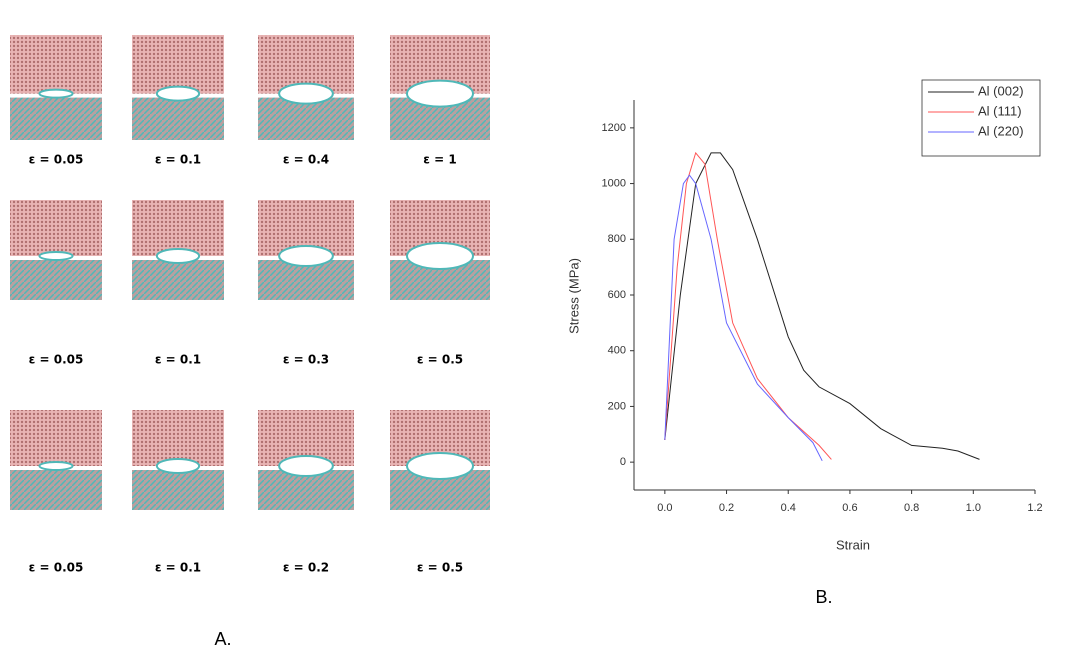  Describe the element at coordinates (788, 508) in the screenshot. I see `x-tick-label: 0.4` at that location.